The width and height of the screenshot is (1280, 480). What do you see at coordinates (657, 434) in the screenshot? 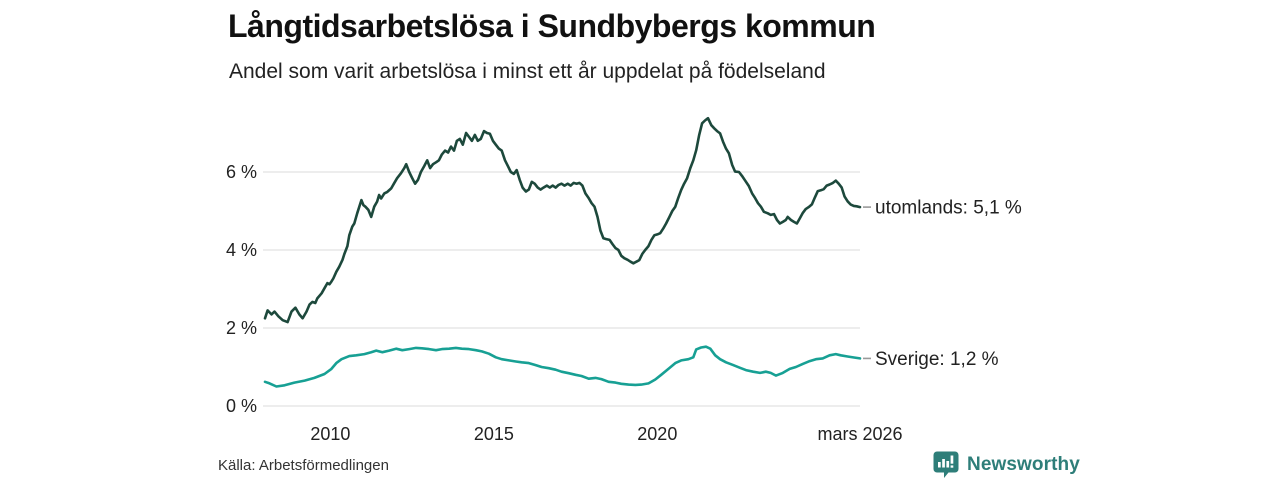
I see `x-tick-label: 2020` at bounding box center [657, 434].